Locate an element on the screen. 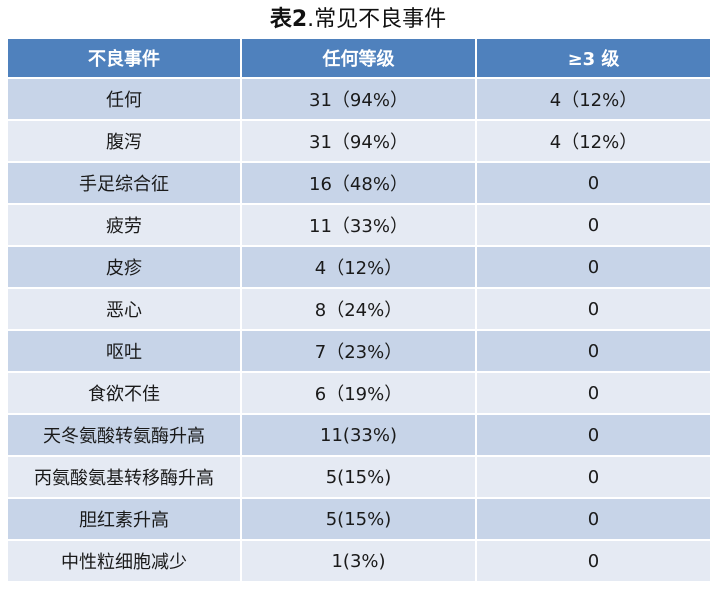 The height and width of the screenshot is (614, 716). table-row: 天冬氨酸转氨酶升高 11(33%) 0 is located at coordinates (359, 435).